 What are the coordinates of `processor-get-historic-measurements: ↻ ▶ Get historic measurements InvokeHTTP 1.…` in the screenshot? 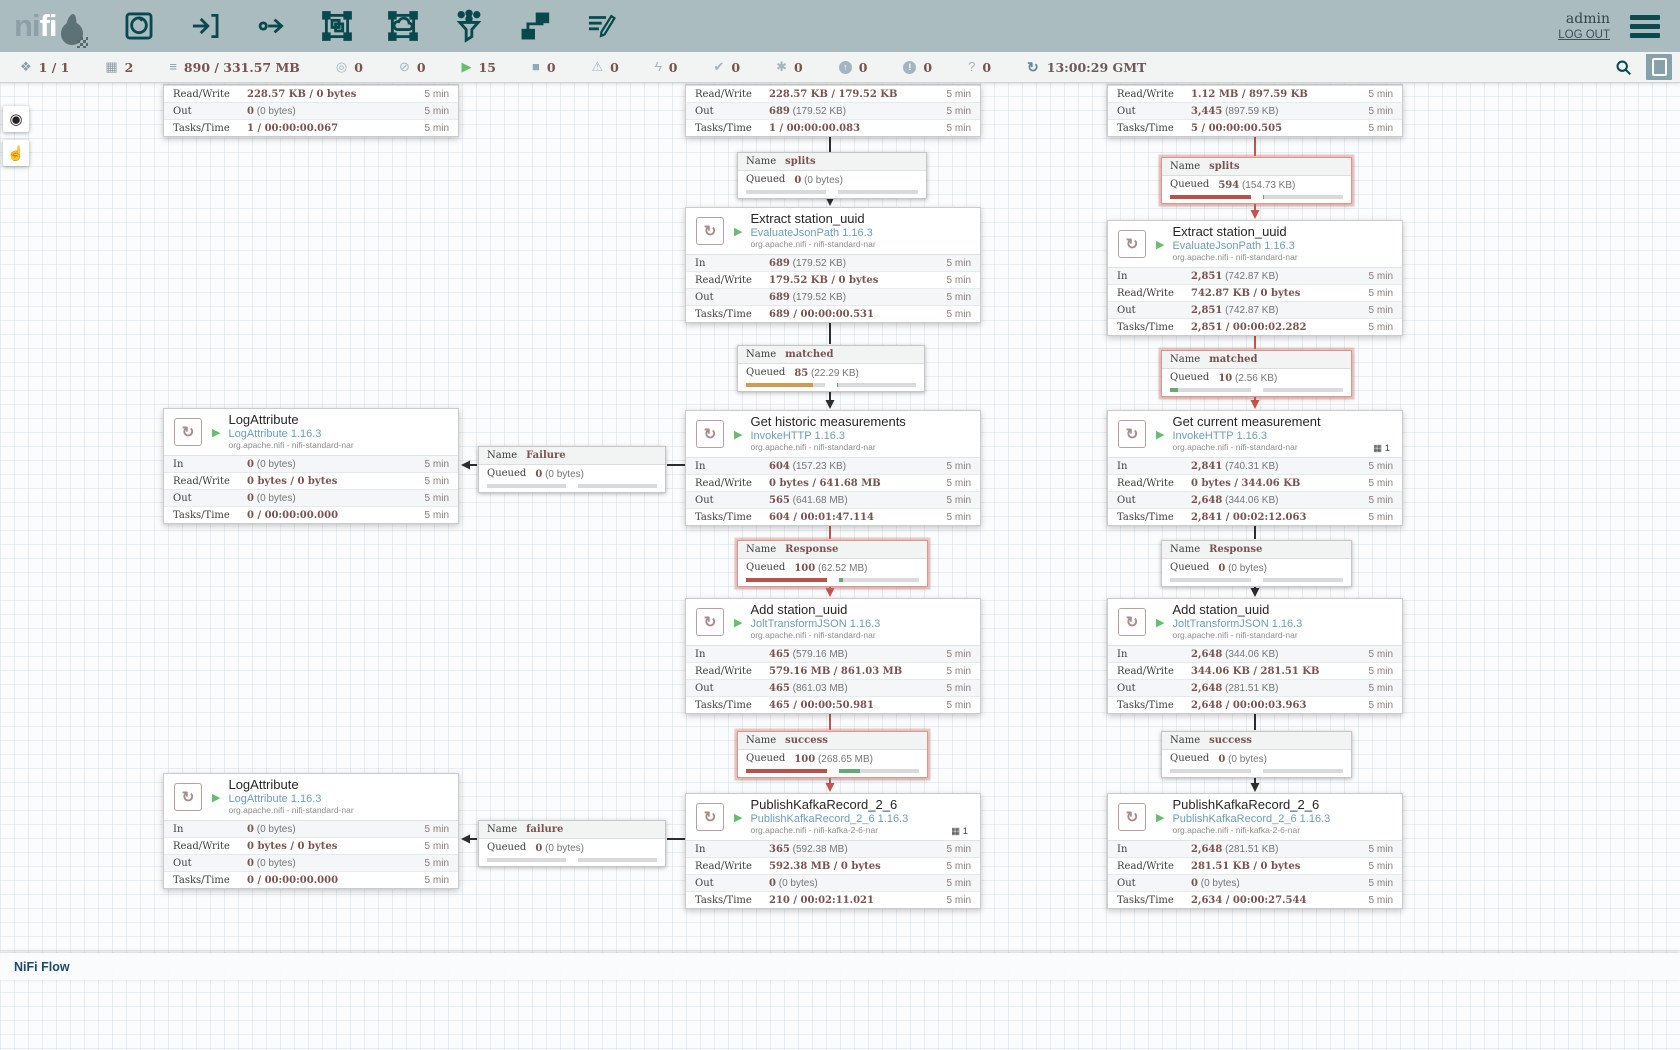 It's located at (833, 468).